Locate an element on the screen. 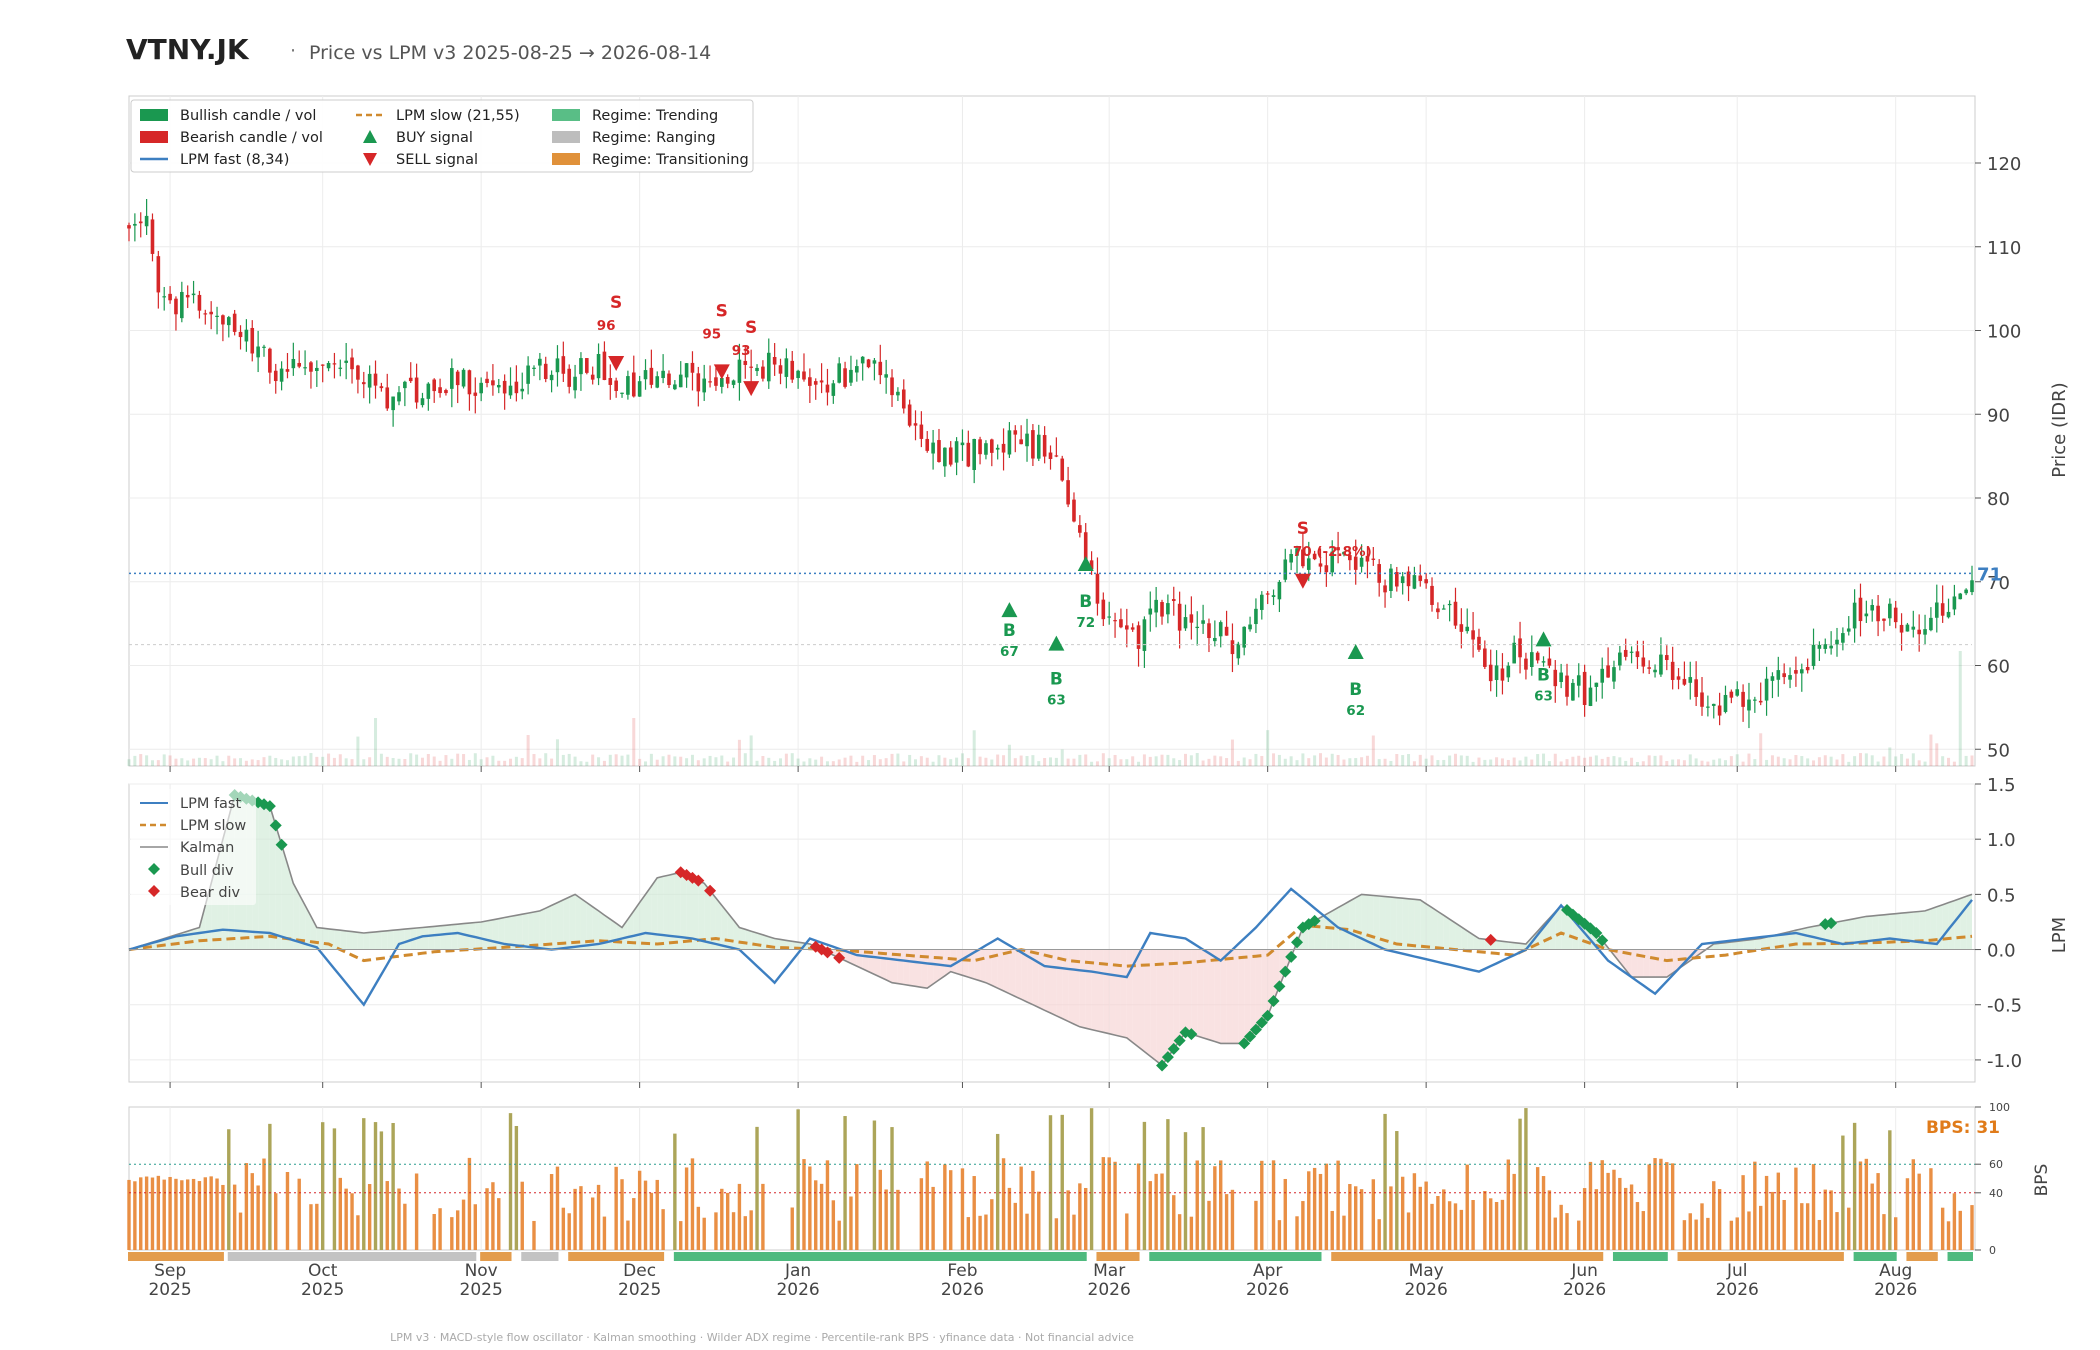 Image resolution: width=2100 pixels, height=1350 pixels. bear-div-marker is located at coordinates (827, 952).